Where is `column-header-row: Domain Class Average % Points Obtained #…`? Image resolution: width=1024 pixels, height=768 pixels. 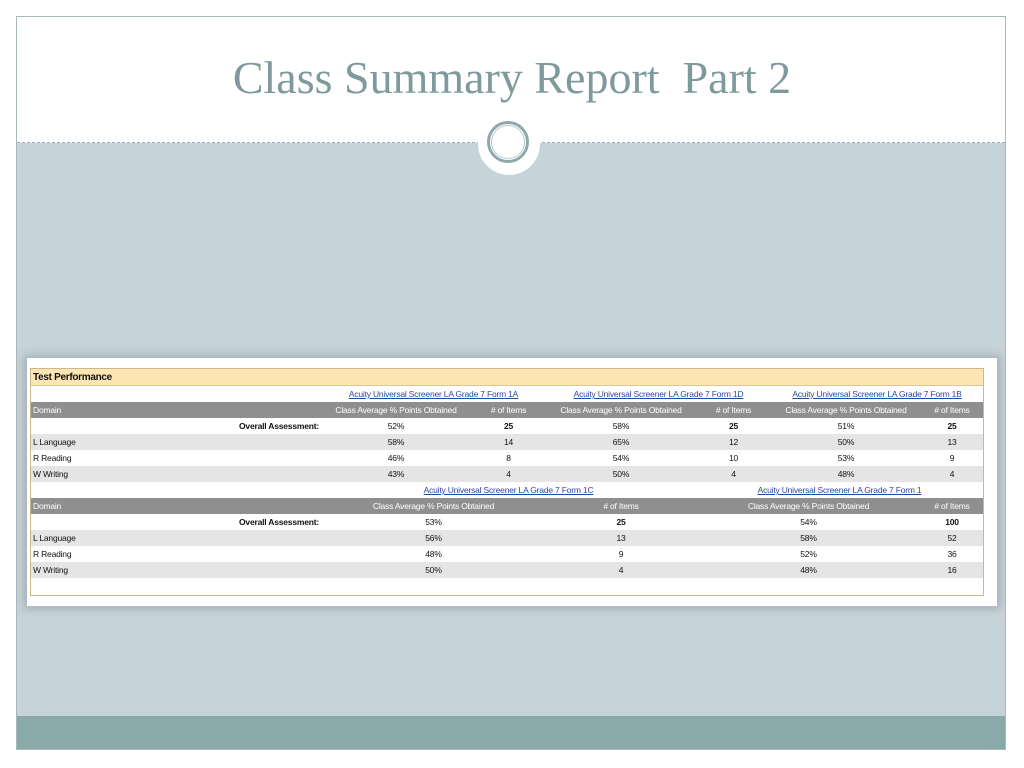
column-header-row: Domain Class Average % Points Obtained #… is located at coordinates (507, 410).